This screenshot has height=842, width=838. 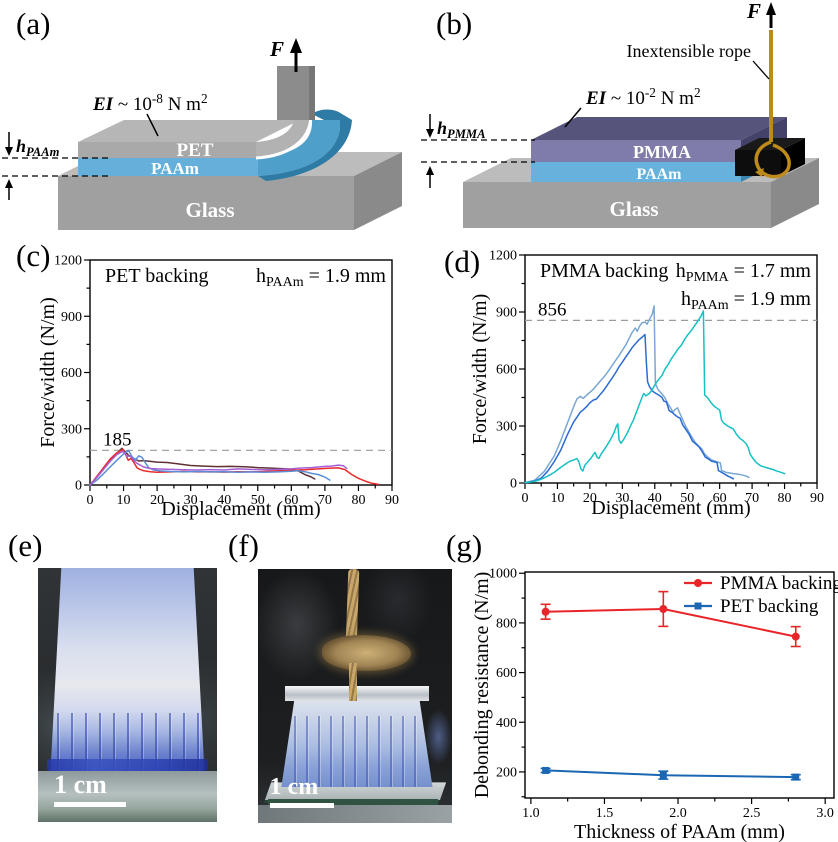 What do you see at coordinates (662, 152) in the screenshot?
I see `pmma-layer-label: PMMA` at bounding box center [662, 152].